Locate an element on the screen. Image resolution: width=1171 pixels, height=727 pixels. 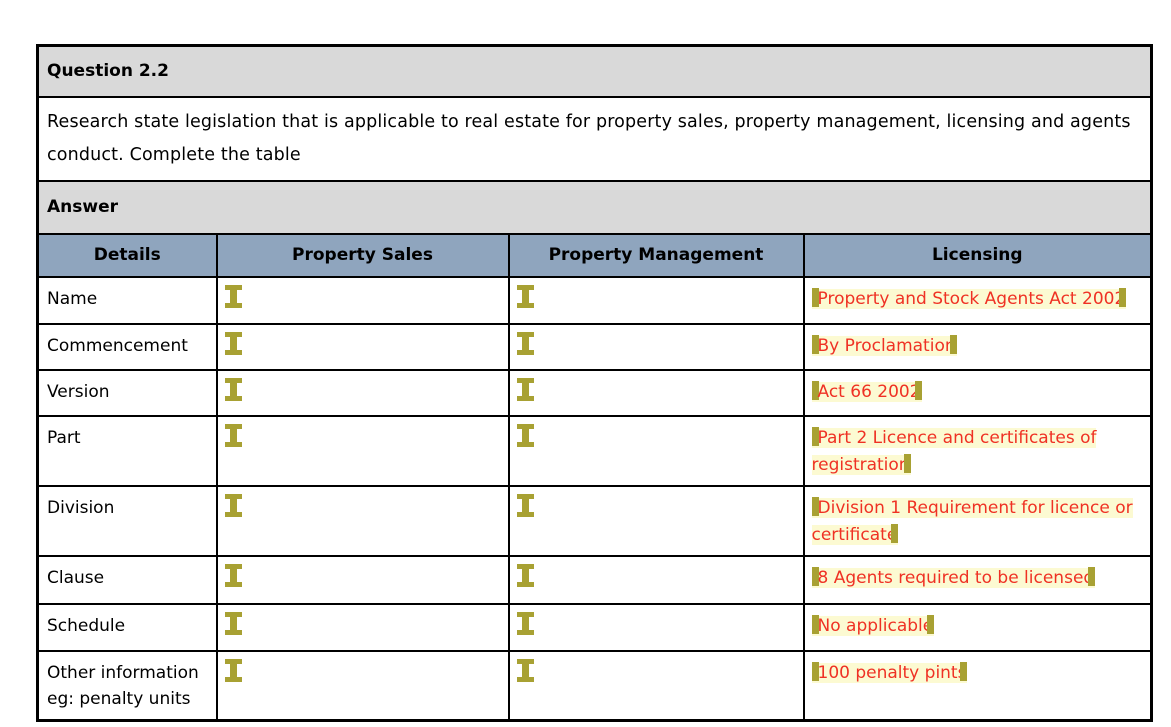
row-label-clause: Clause is located at coordinates (127, 579).